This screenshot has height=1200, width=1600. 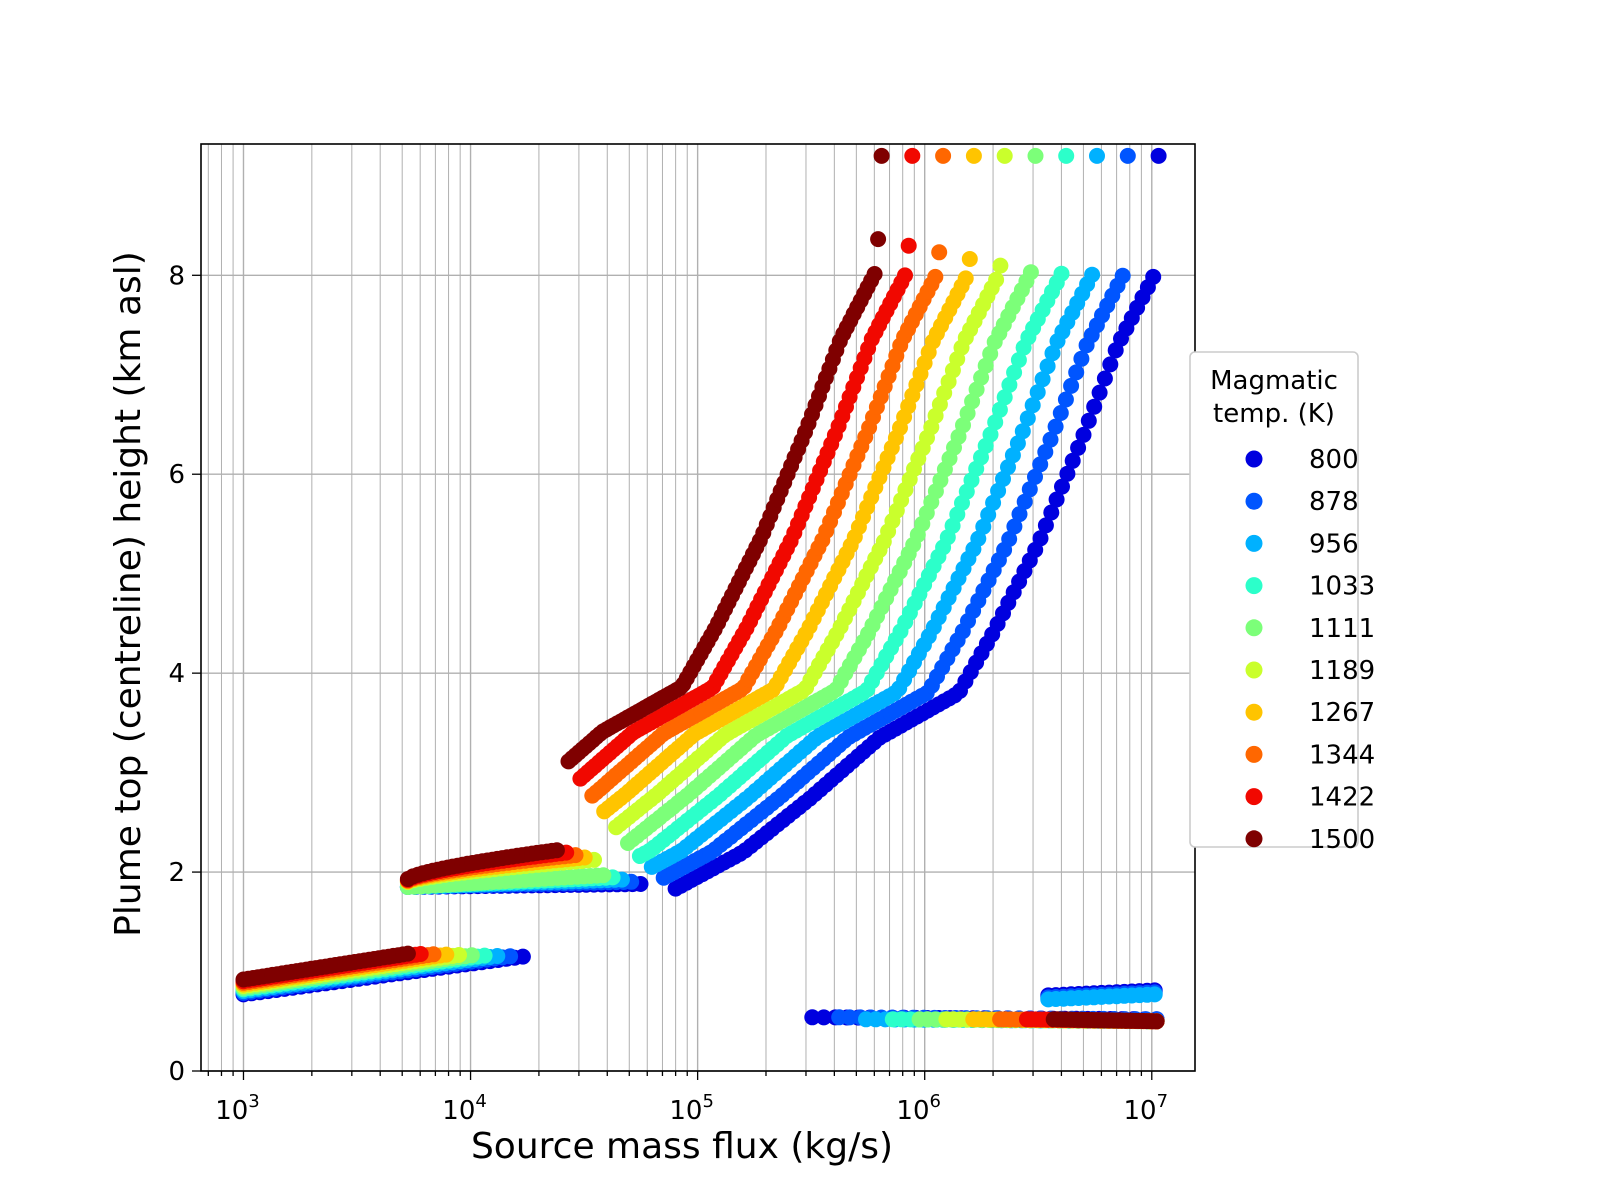 I want to click on legend-title-line1: Magmatic, so click(x=1274, y=381).